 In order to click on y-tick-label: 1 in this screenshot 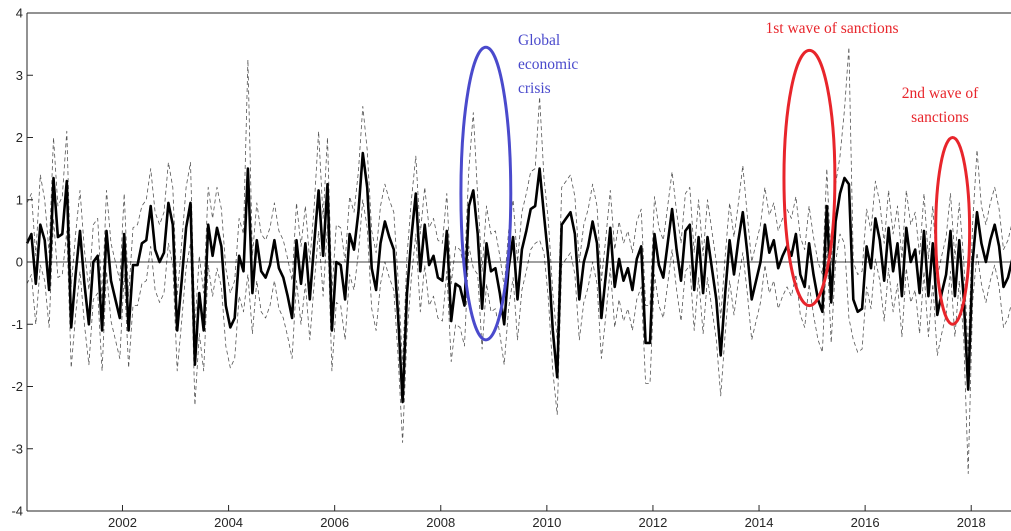, I will do `click(19, 199)`.